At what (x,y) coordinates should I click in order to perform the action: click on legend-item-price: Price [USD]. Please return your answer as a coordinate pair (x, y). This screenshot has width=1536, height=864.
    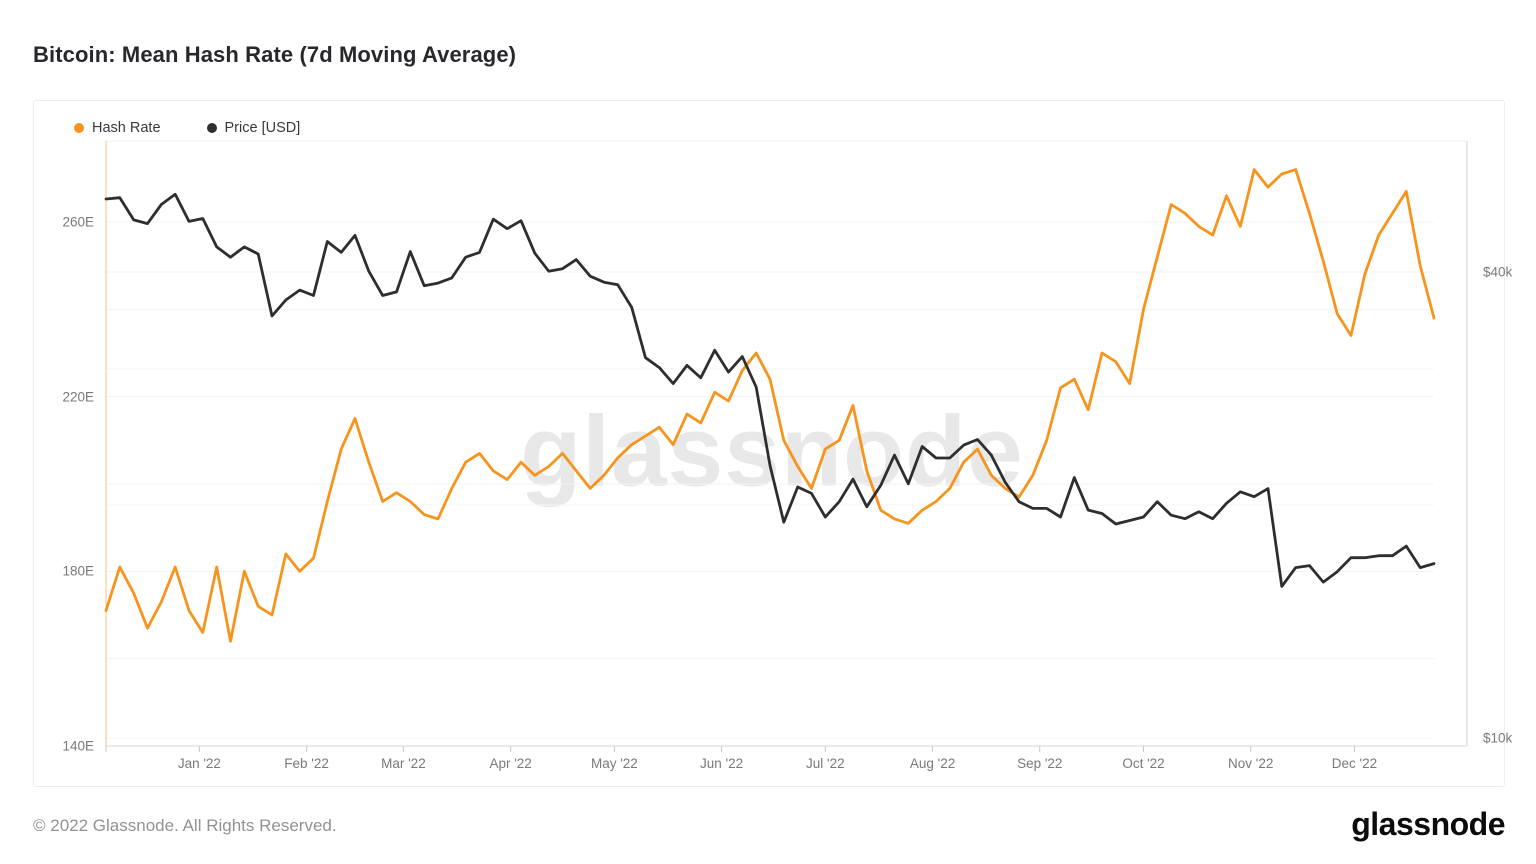
    Looking at the image, I should click on (253, 128).